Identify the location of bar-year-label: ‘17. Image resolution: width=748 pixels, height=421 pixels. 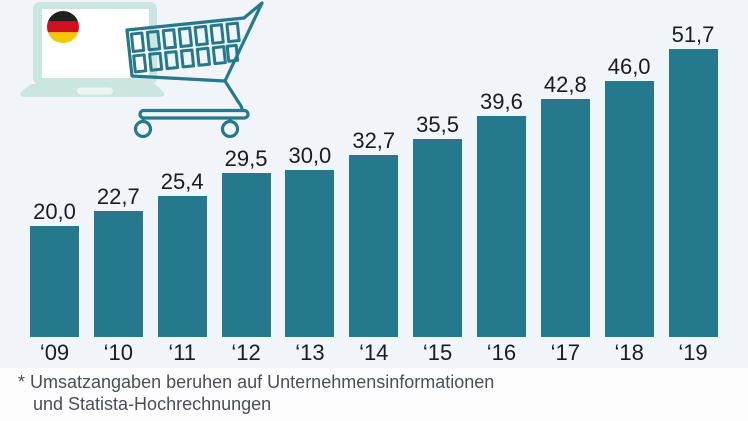
(565, 352).